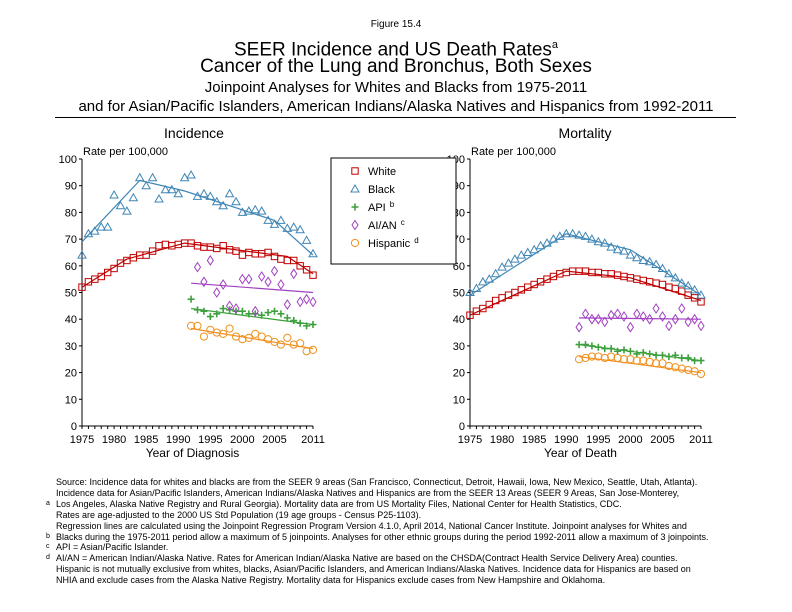  Describe the element at coordinates (274, 440) in the screenshot. I see `x-tick-label: 2005` at that location.